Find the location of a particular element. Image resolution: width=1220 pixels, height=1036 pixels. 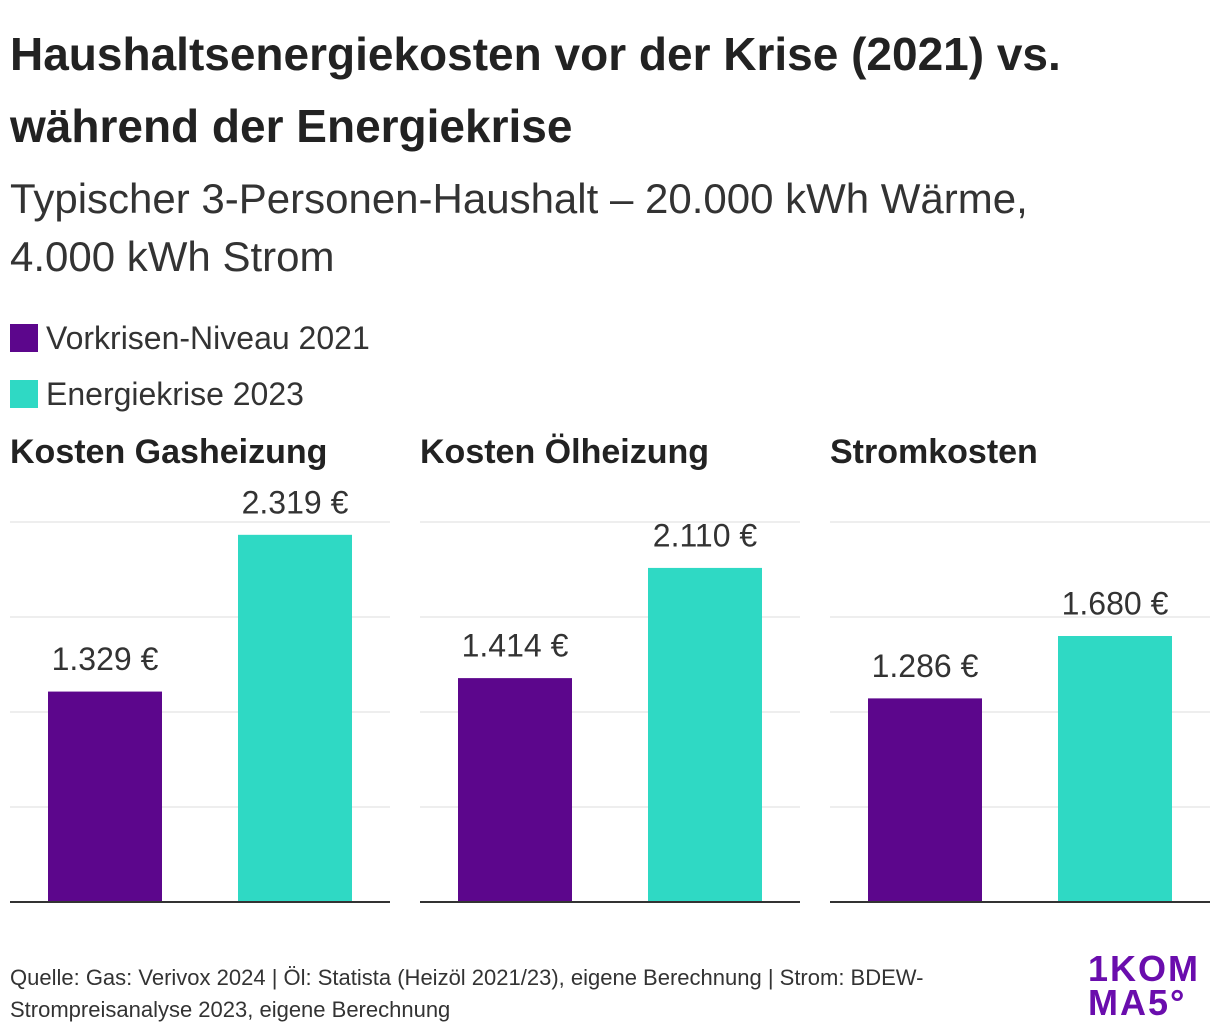

panel-title: Stromkosten is located at coordinates (934, 452).